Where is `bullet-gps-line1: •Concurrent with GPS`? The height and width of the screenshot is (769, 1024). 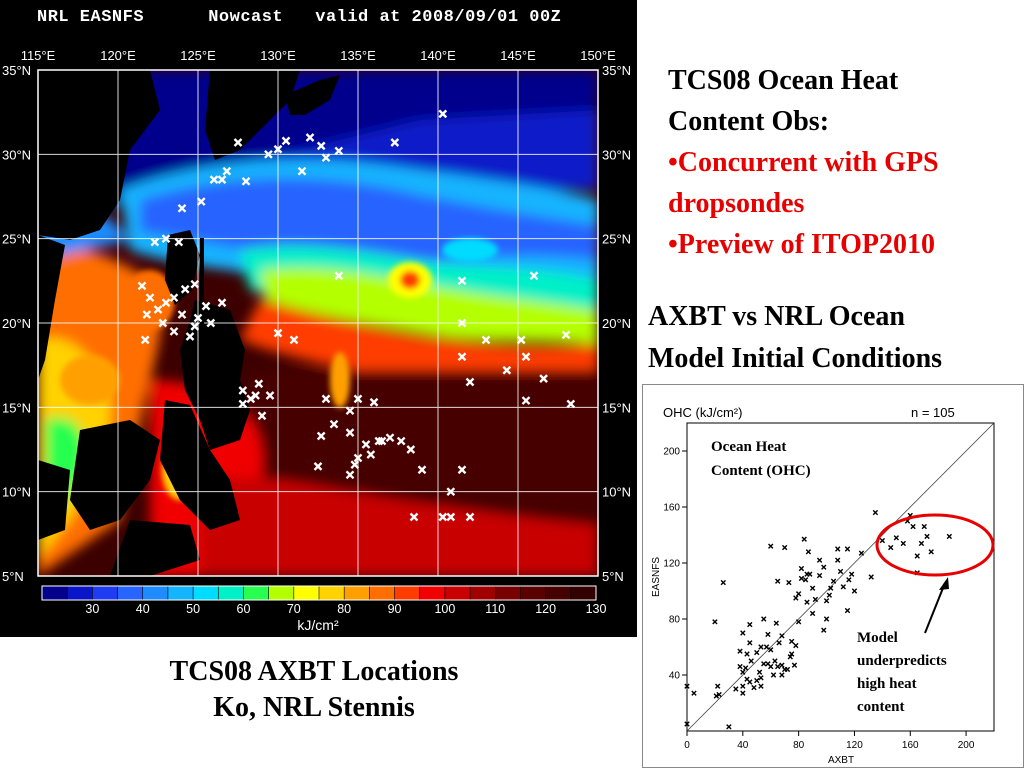
bullet-gps-line1: •Concurrent with GPS is located at coordinates (803, 162).